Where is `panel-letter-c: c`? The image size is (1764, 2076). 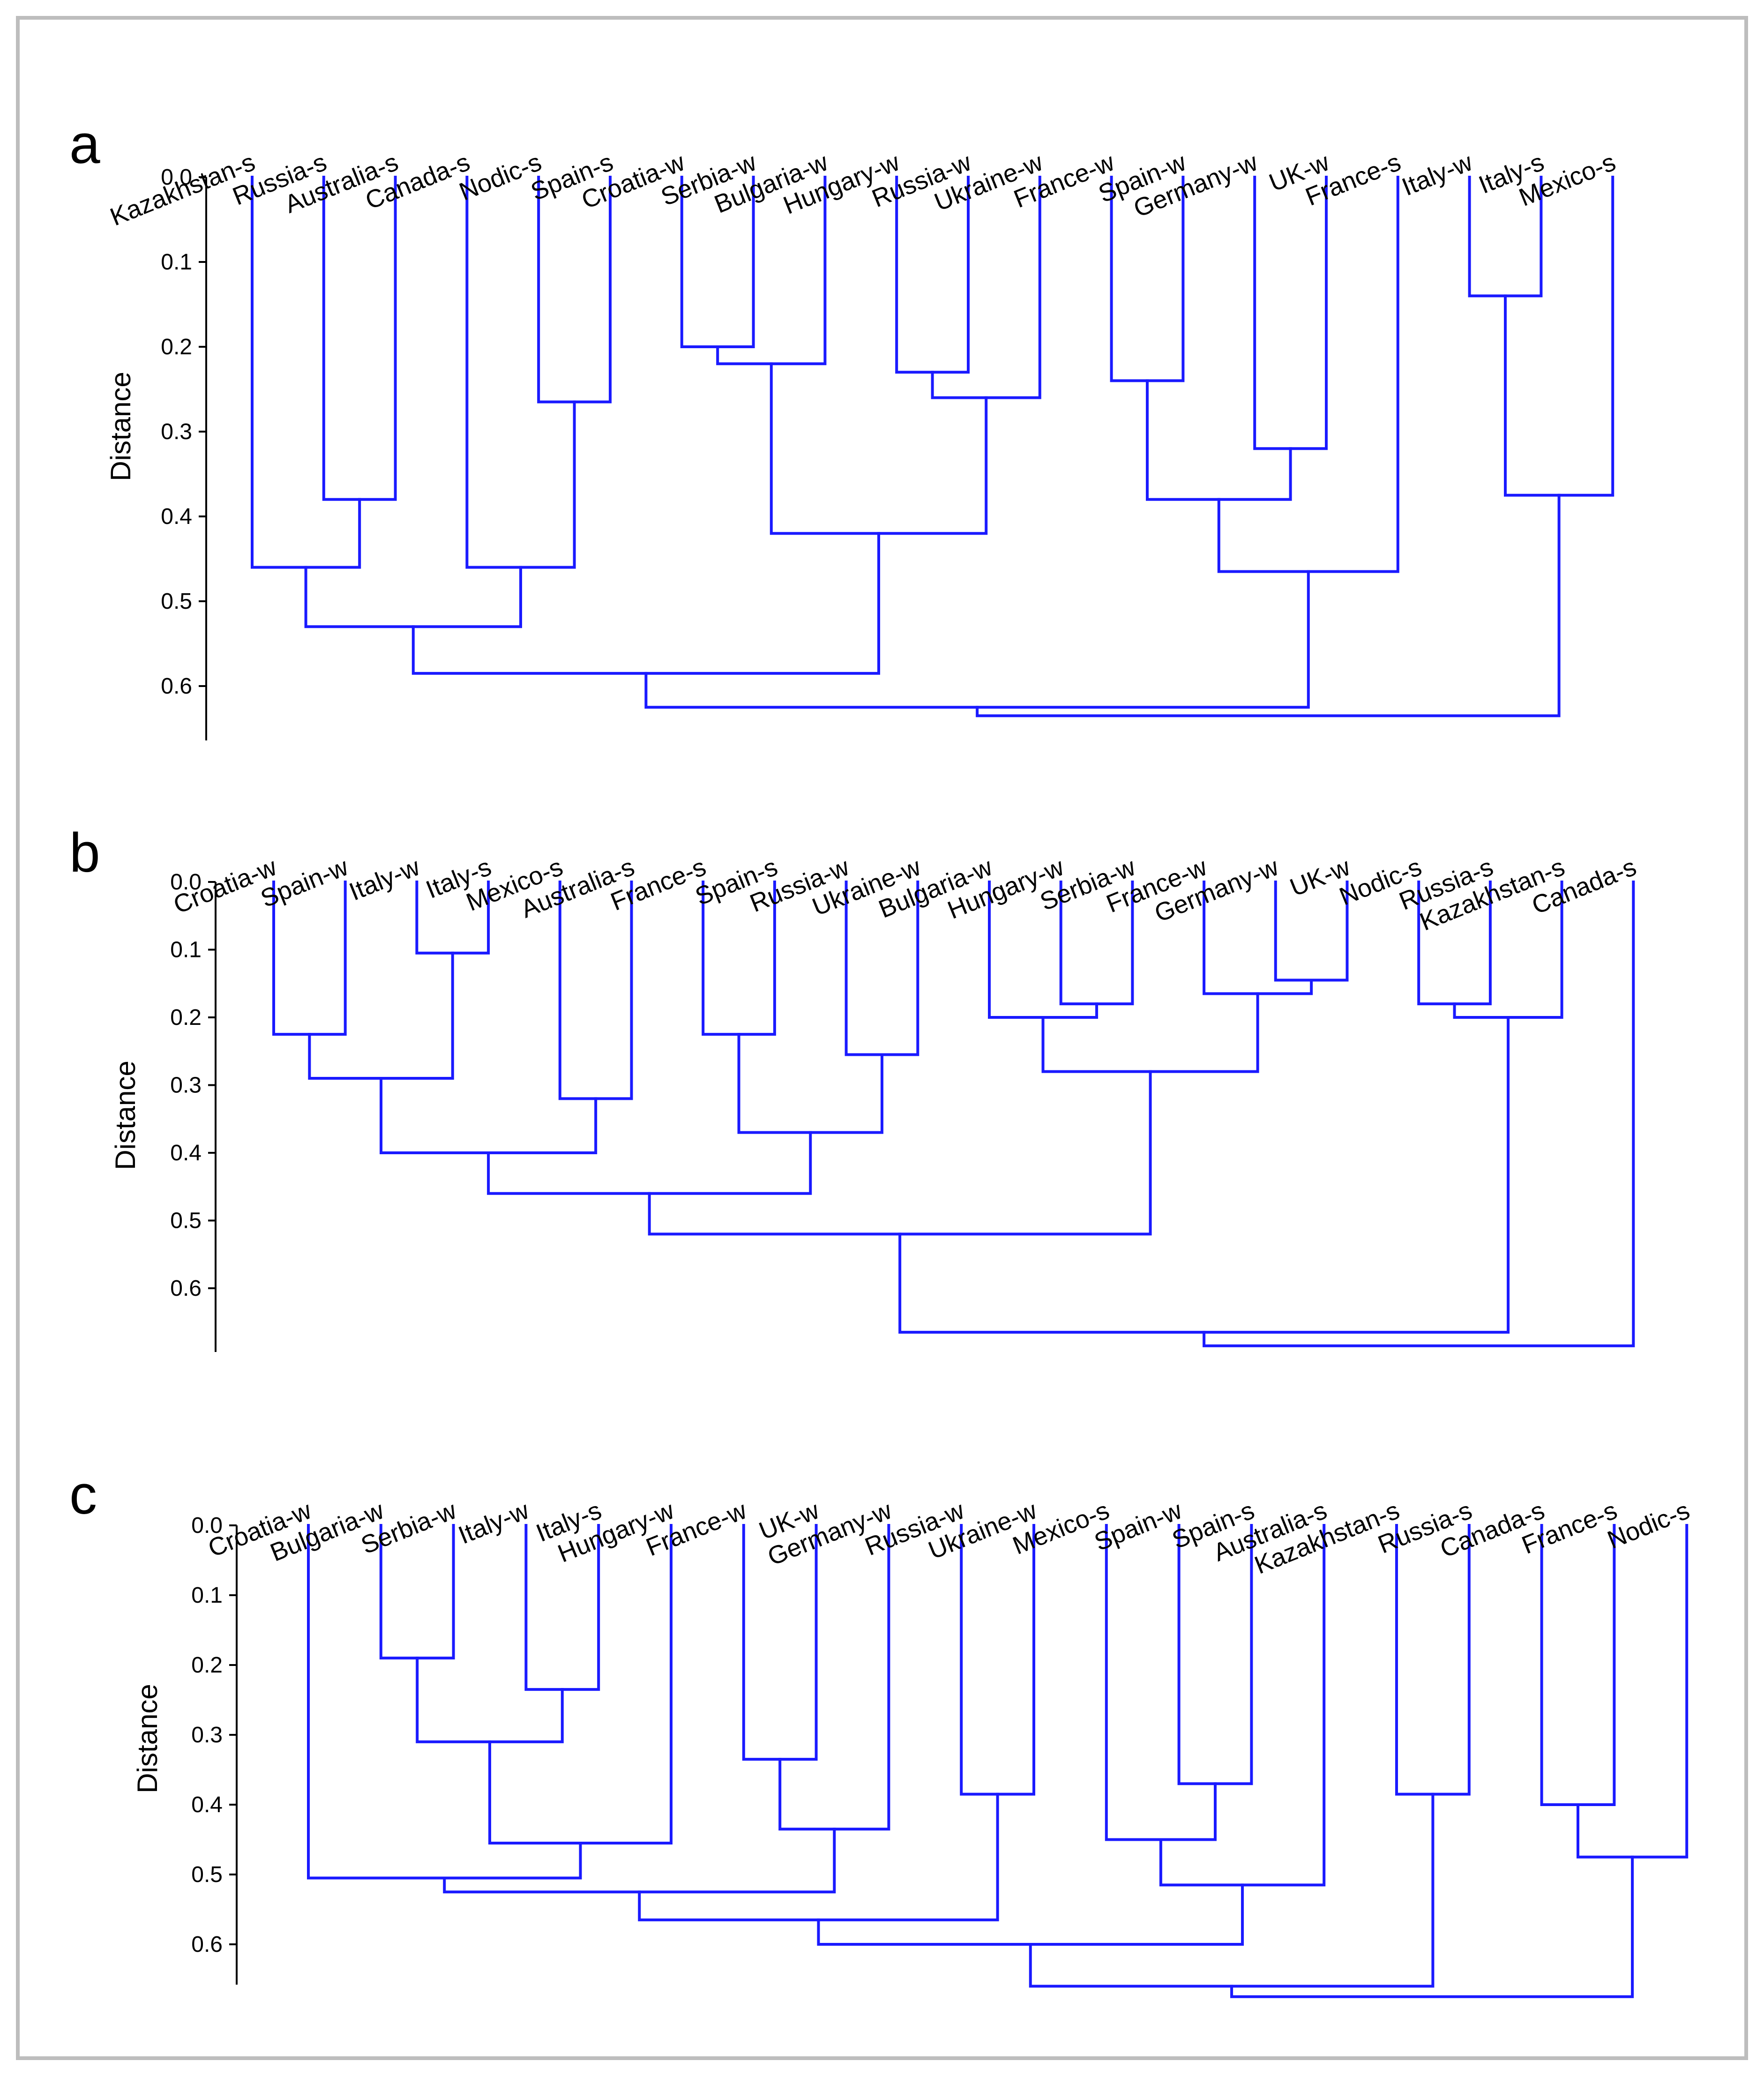
panel-letter-c: c is located at coordinates (83, 1495).